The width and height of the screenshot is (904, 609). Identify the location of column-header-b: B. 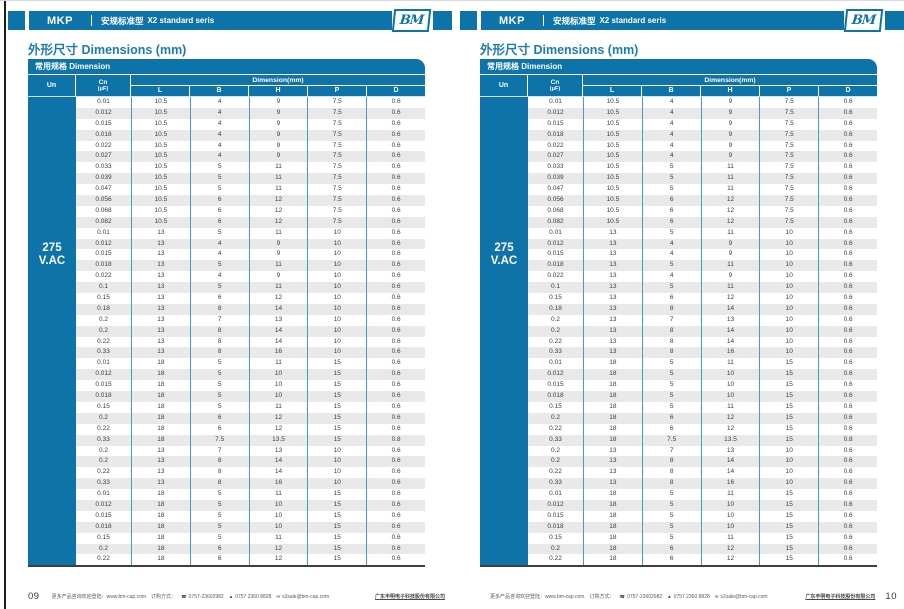
(670, 91).